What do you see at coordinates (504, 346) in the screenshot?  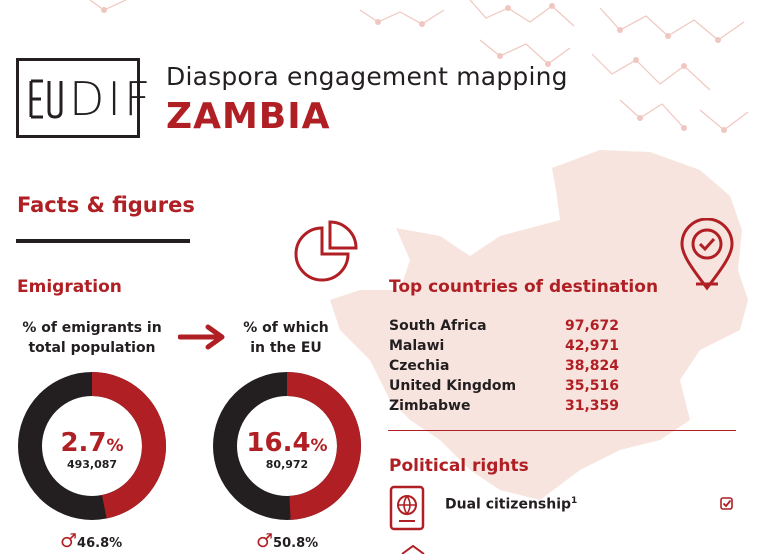 I see `destination-row: Malawi 42,971` at bounding box center [504, 346].